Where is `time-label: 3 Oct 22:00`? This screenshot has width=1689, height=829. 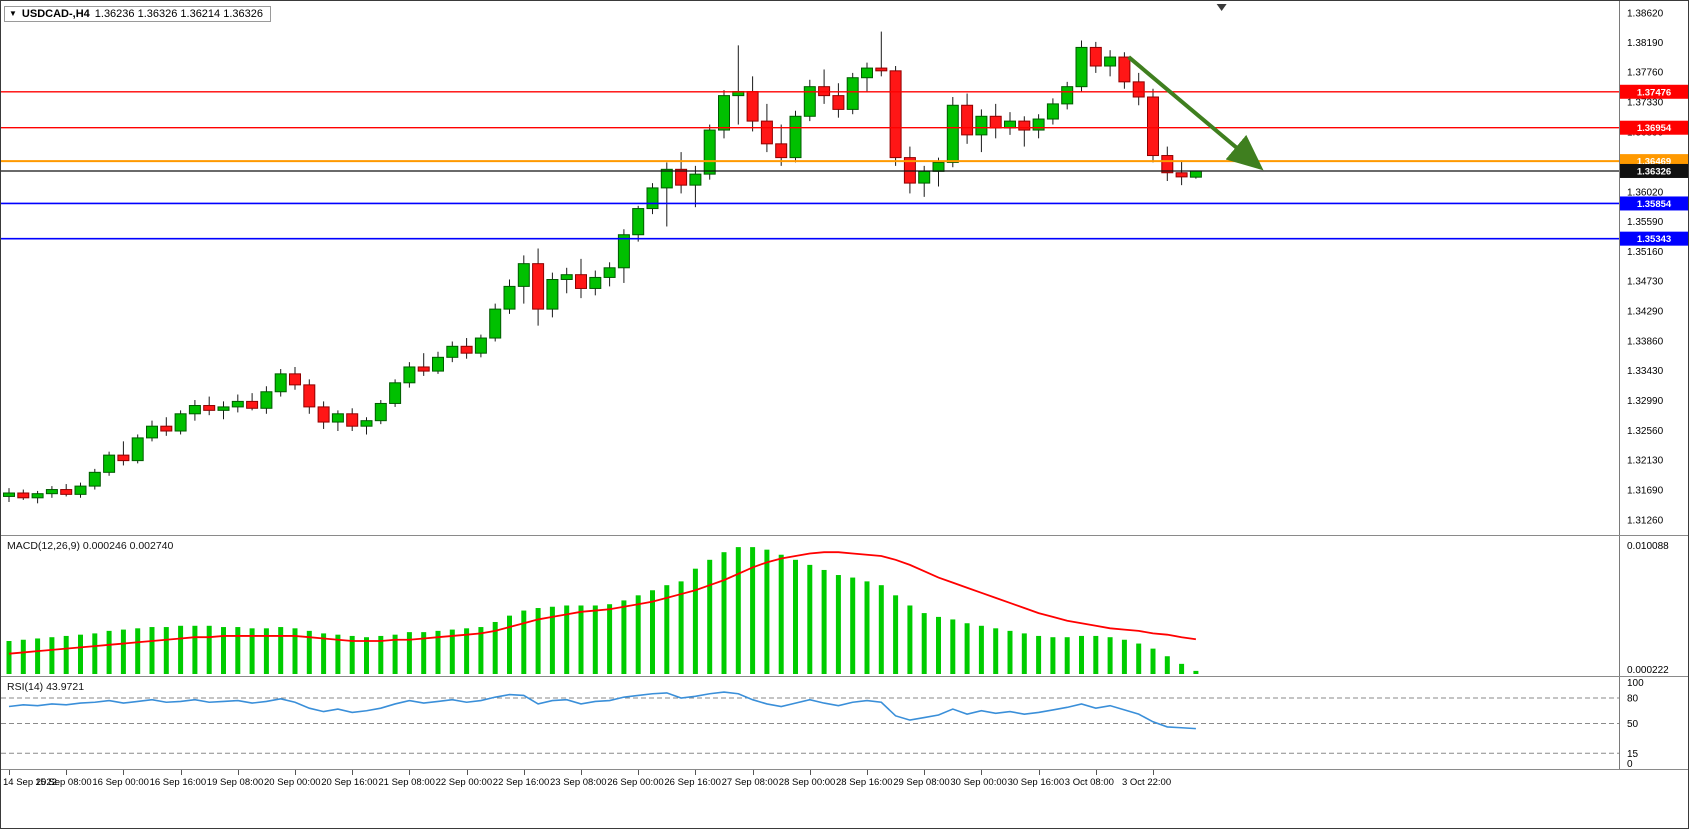 time-label: 3 Oct 22:00 is located at coordinates (1147, 782).